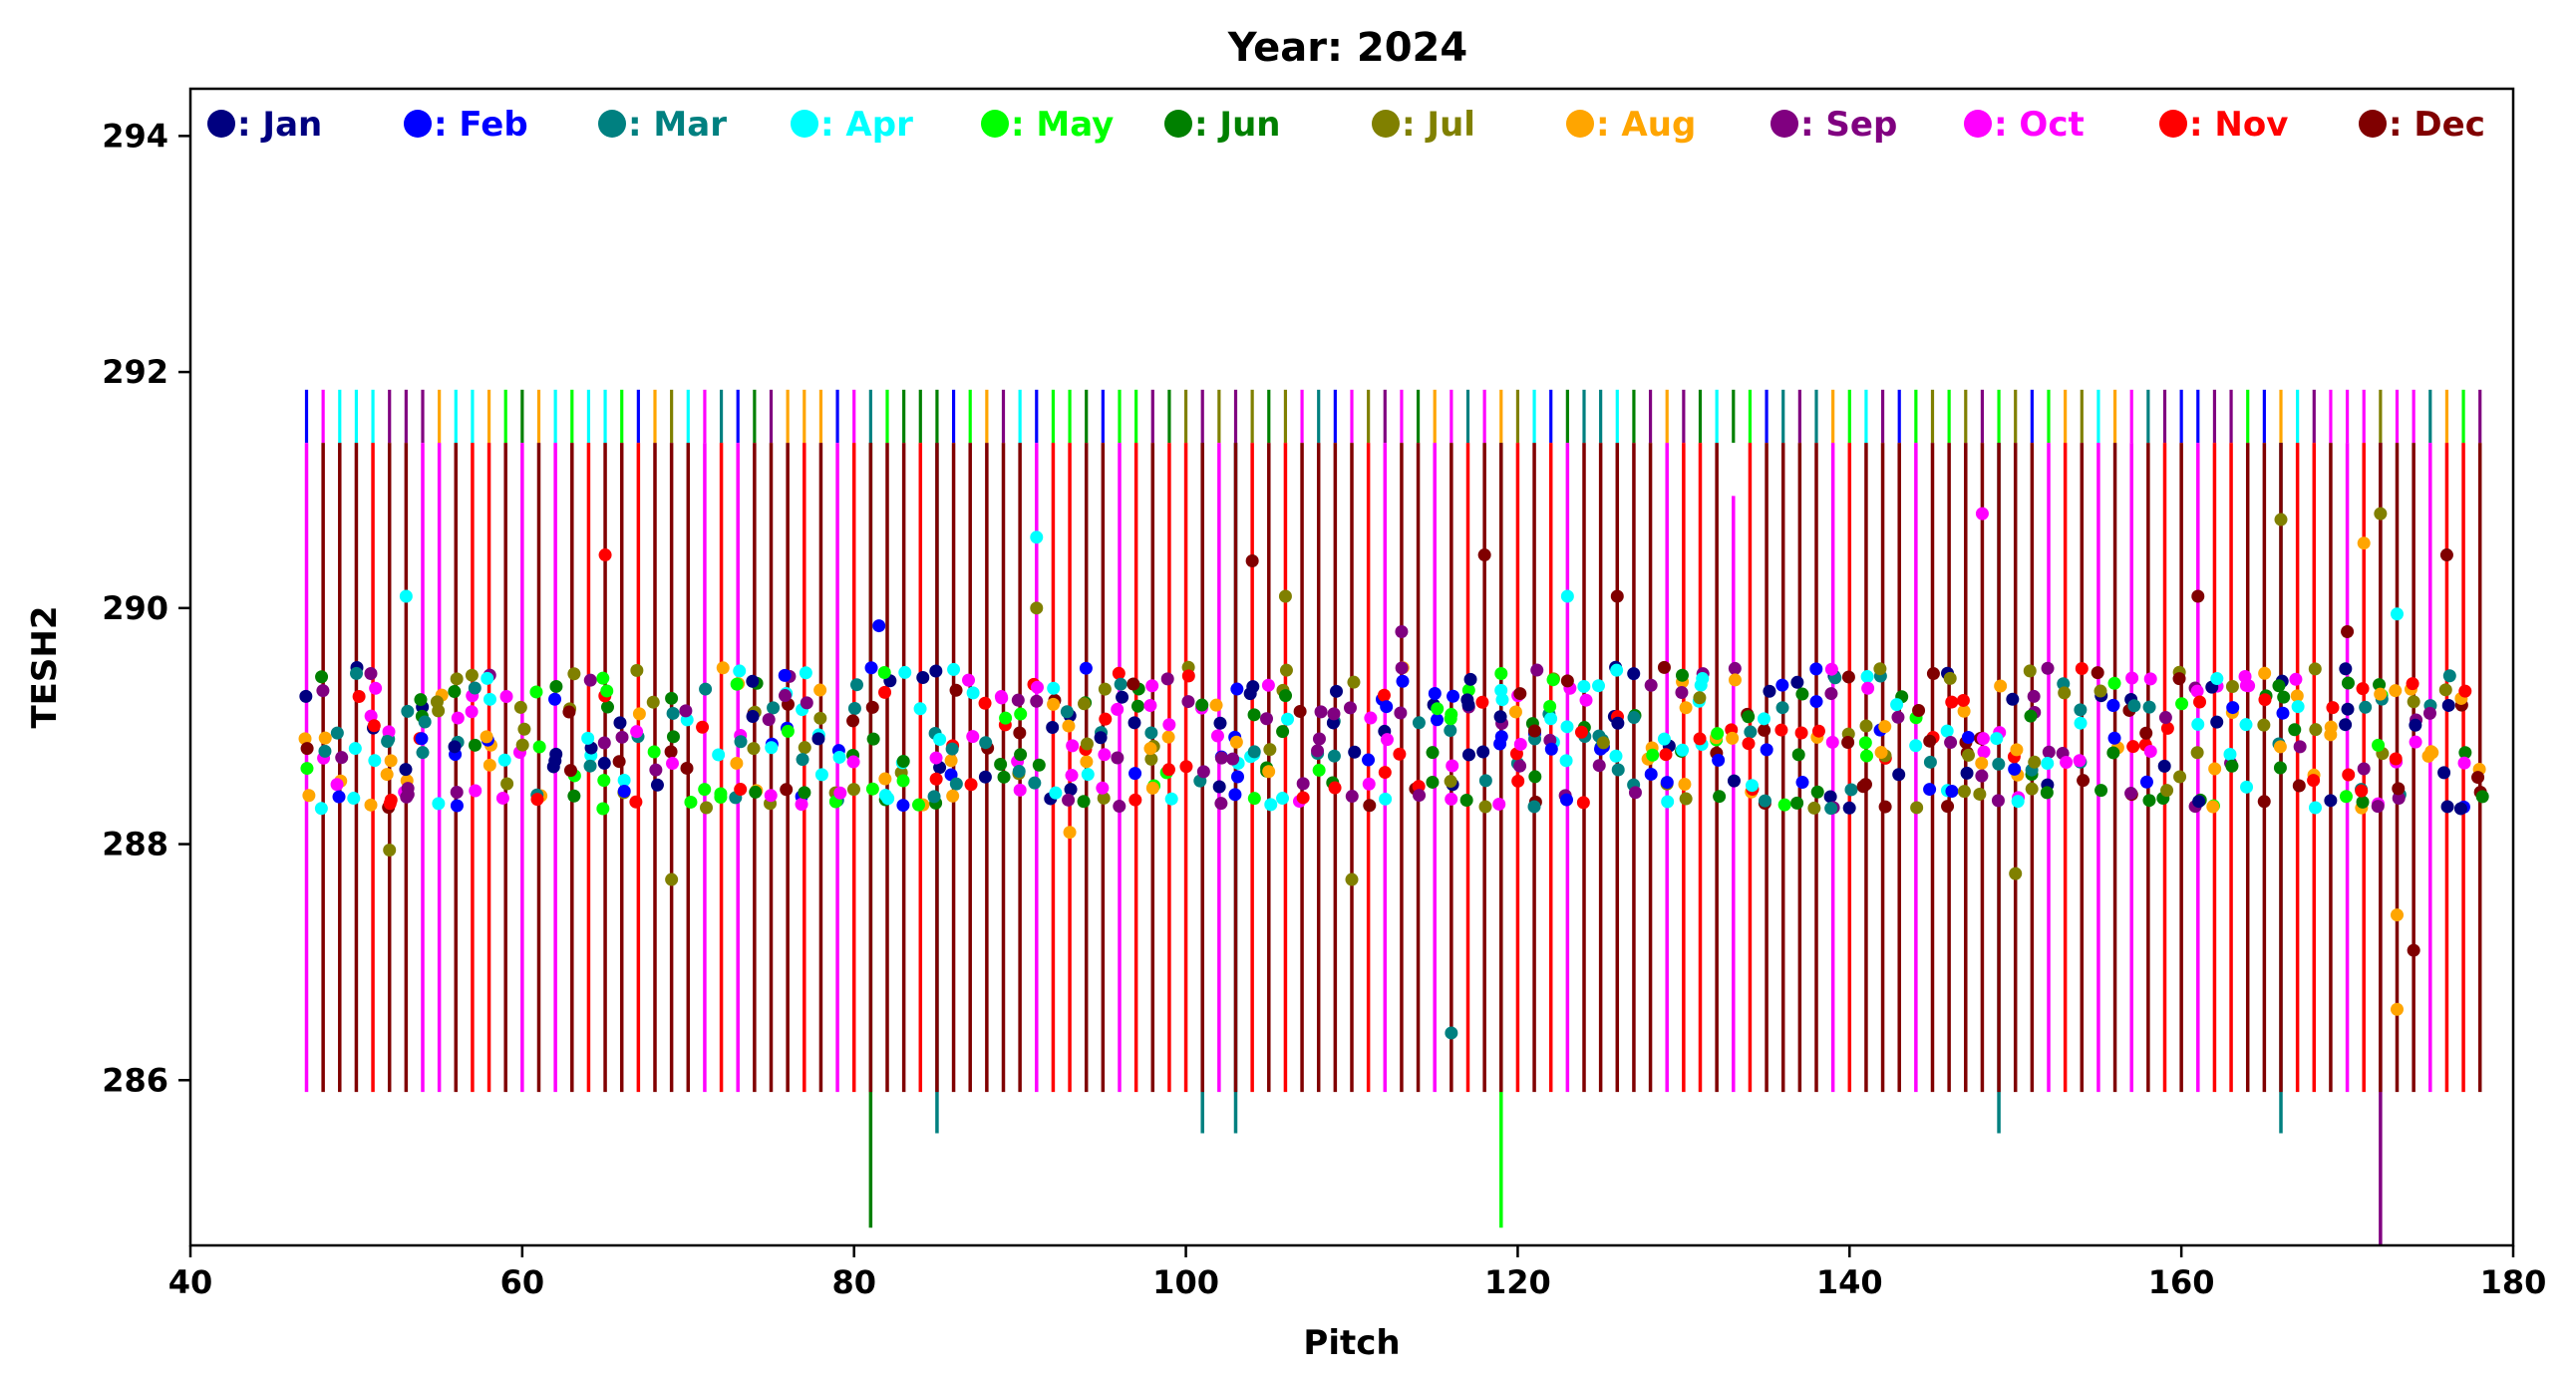  I want to click on legend-label: : Dec, so click(2437, 125).